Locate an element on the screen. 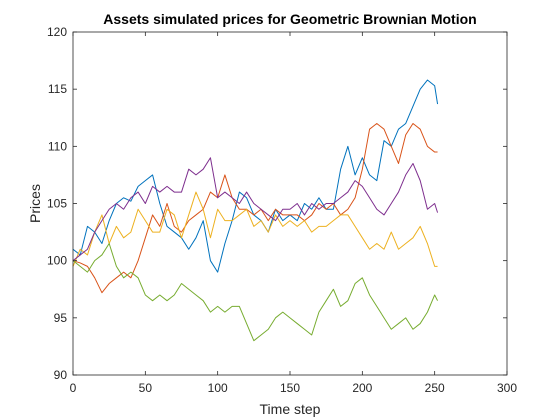 The width and height of the screenshot is (560, 420). x-axis-label: Time step is located at coordinates (290, 409).